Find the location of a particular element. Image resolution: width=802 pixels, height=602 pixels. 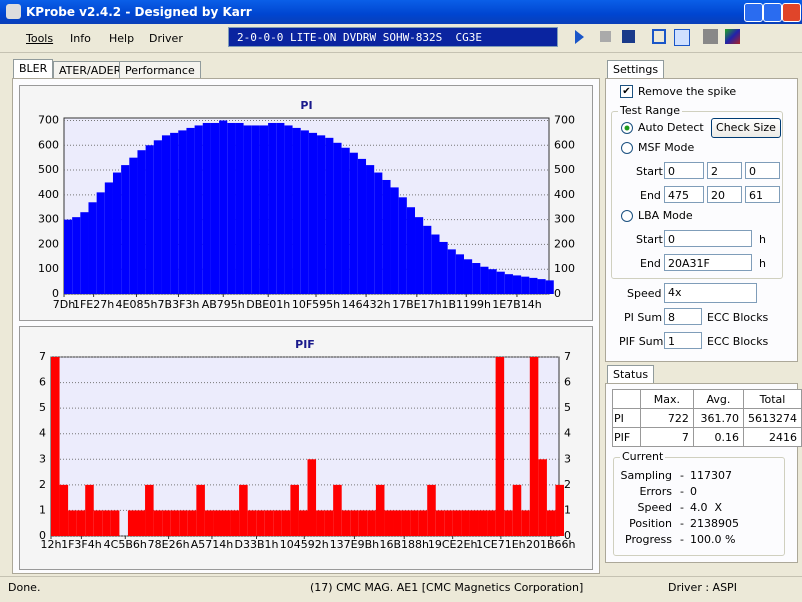

y2-tick-label: 6 is located at coordinates (567, 382).